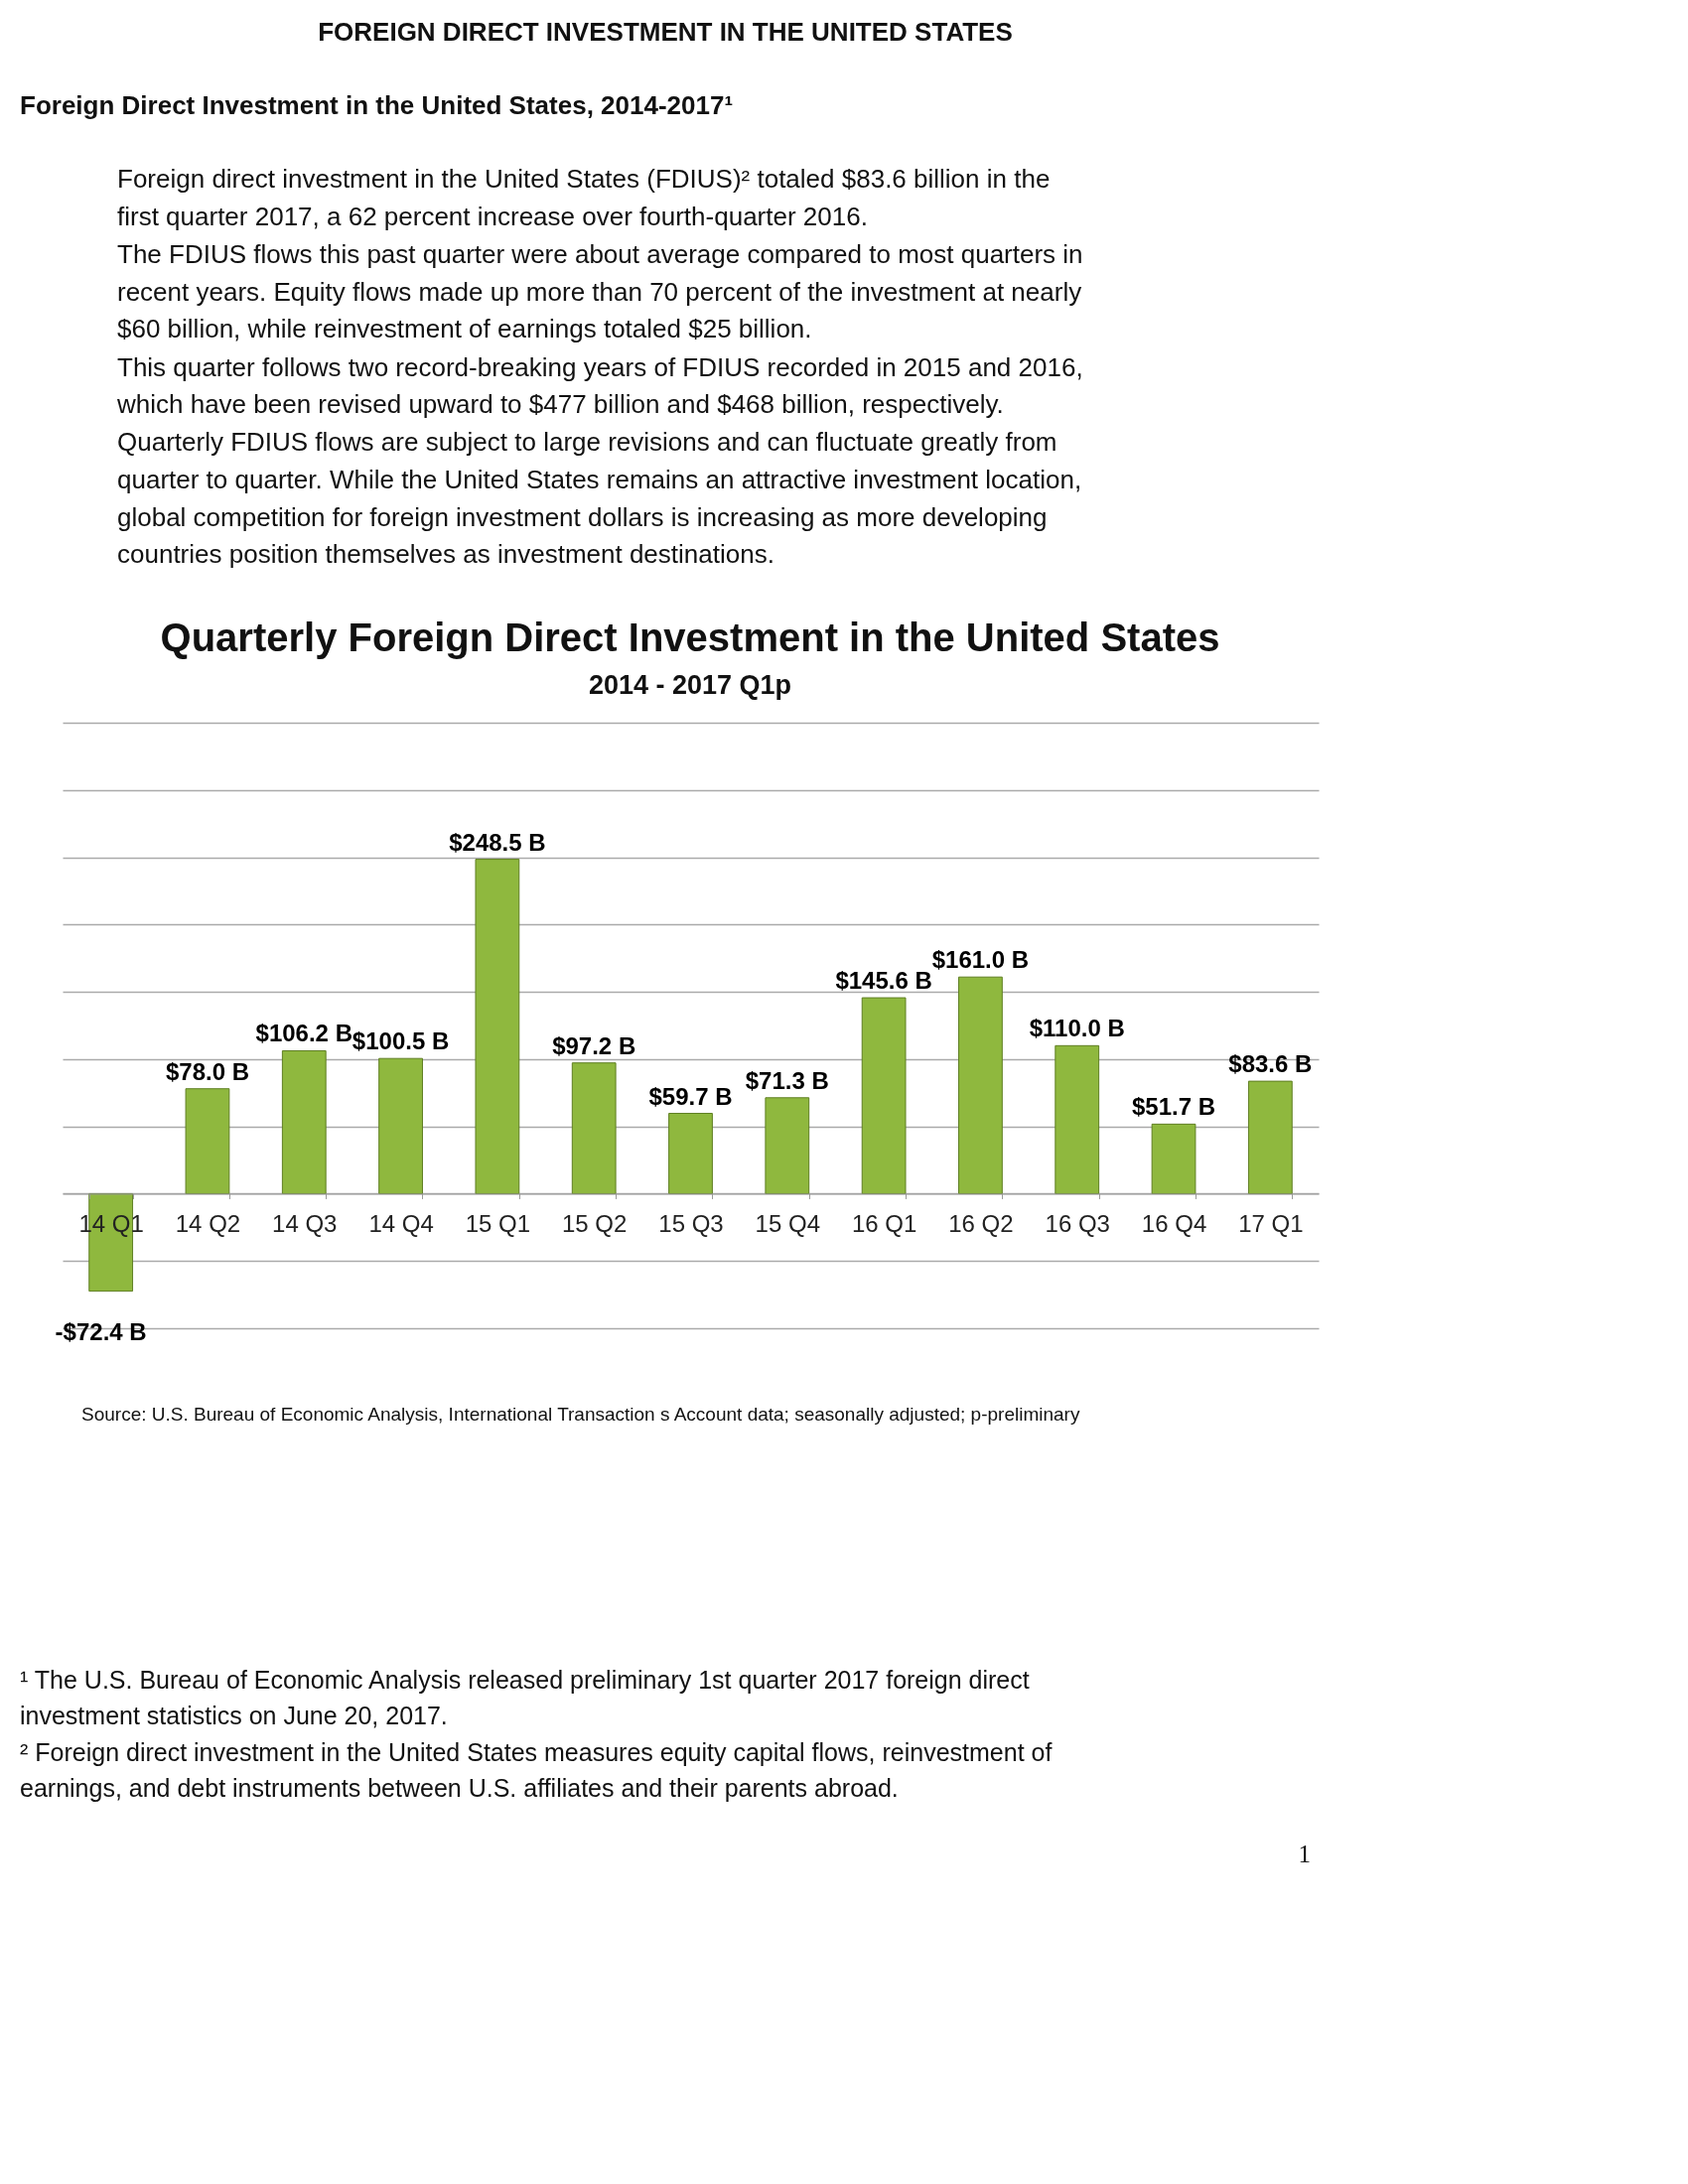 This screenshot has width=1688, height=2184. Describe the element at coordinates (498, 1223) in the screenshot. I see `x-tick-label: 15 Q1` at that location.